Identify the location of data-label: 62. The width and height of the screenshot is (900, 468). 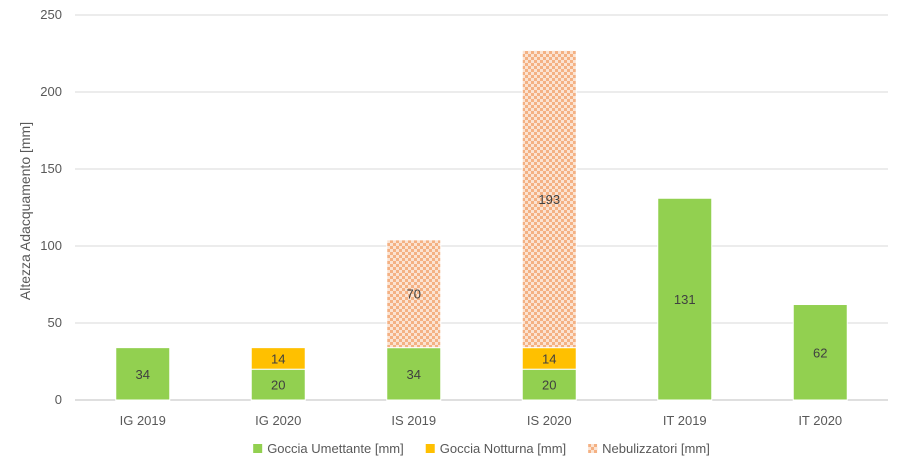
(820, 352).